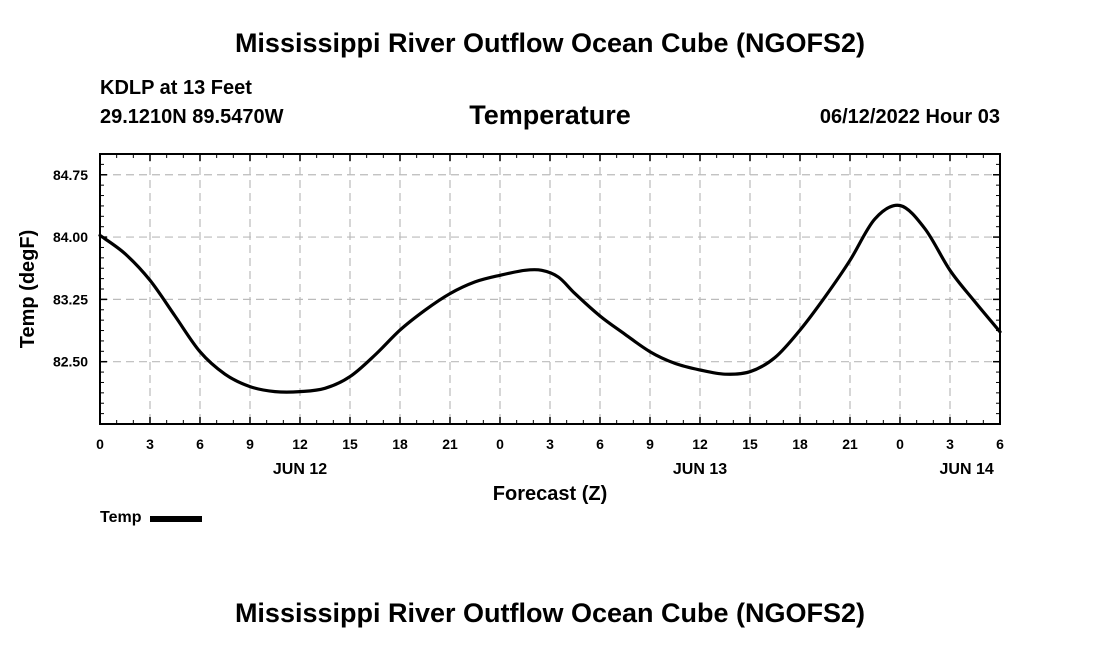 This screenshot has height=650, width=1100. What do you see at coordinates (70, 299) in the screenshot?
I see `y-tick-label: 83.25` at bounding box center [70, 299].